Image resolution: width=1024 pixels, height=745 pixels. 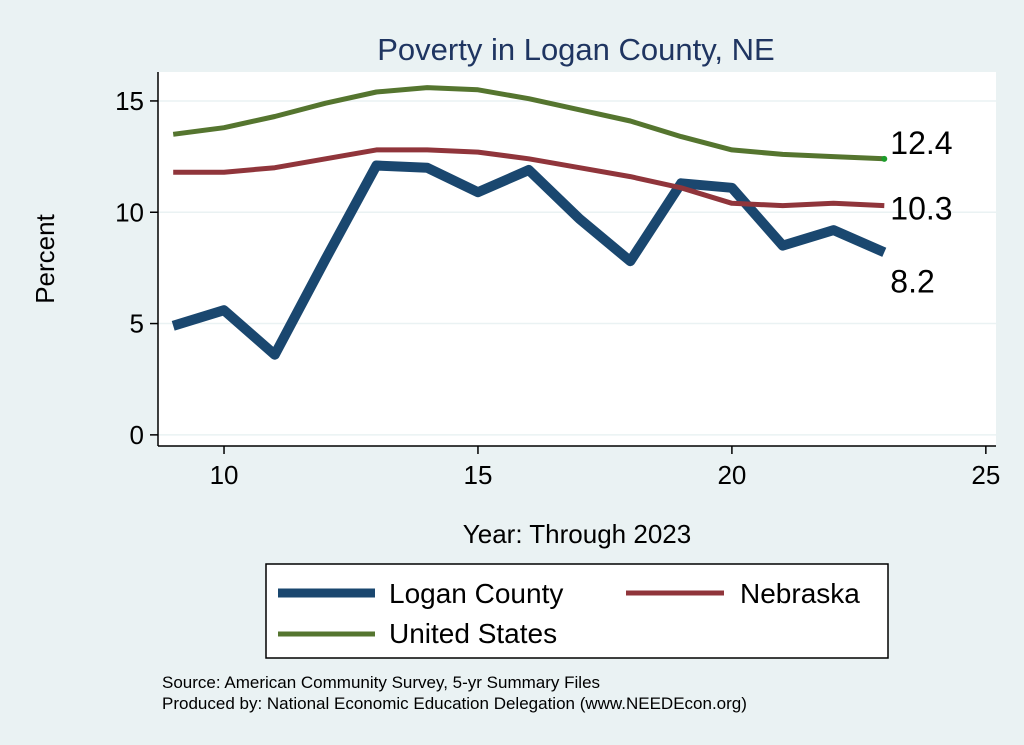 I want to click on x-tick-label-15: 15, so click(x=478, y=475).